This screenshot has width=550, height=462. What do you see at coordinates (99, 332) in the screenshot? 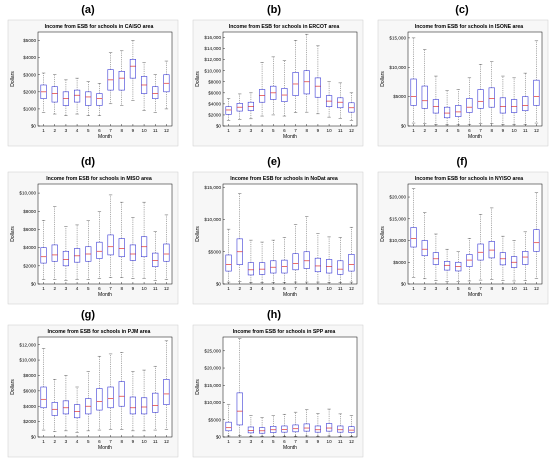
I see `chart-title: Income from ESB for schools in PJM area` at bounding box center [99, 332].